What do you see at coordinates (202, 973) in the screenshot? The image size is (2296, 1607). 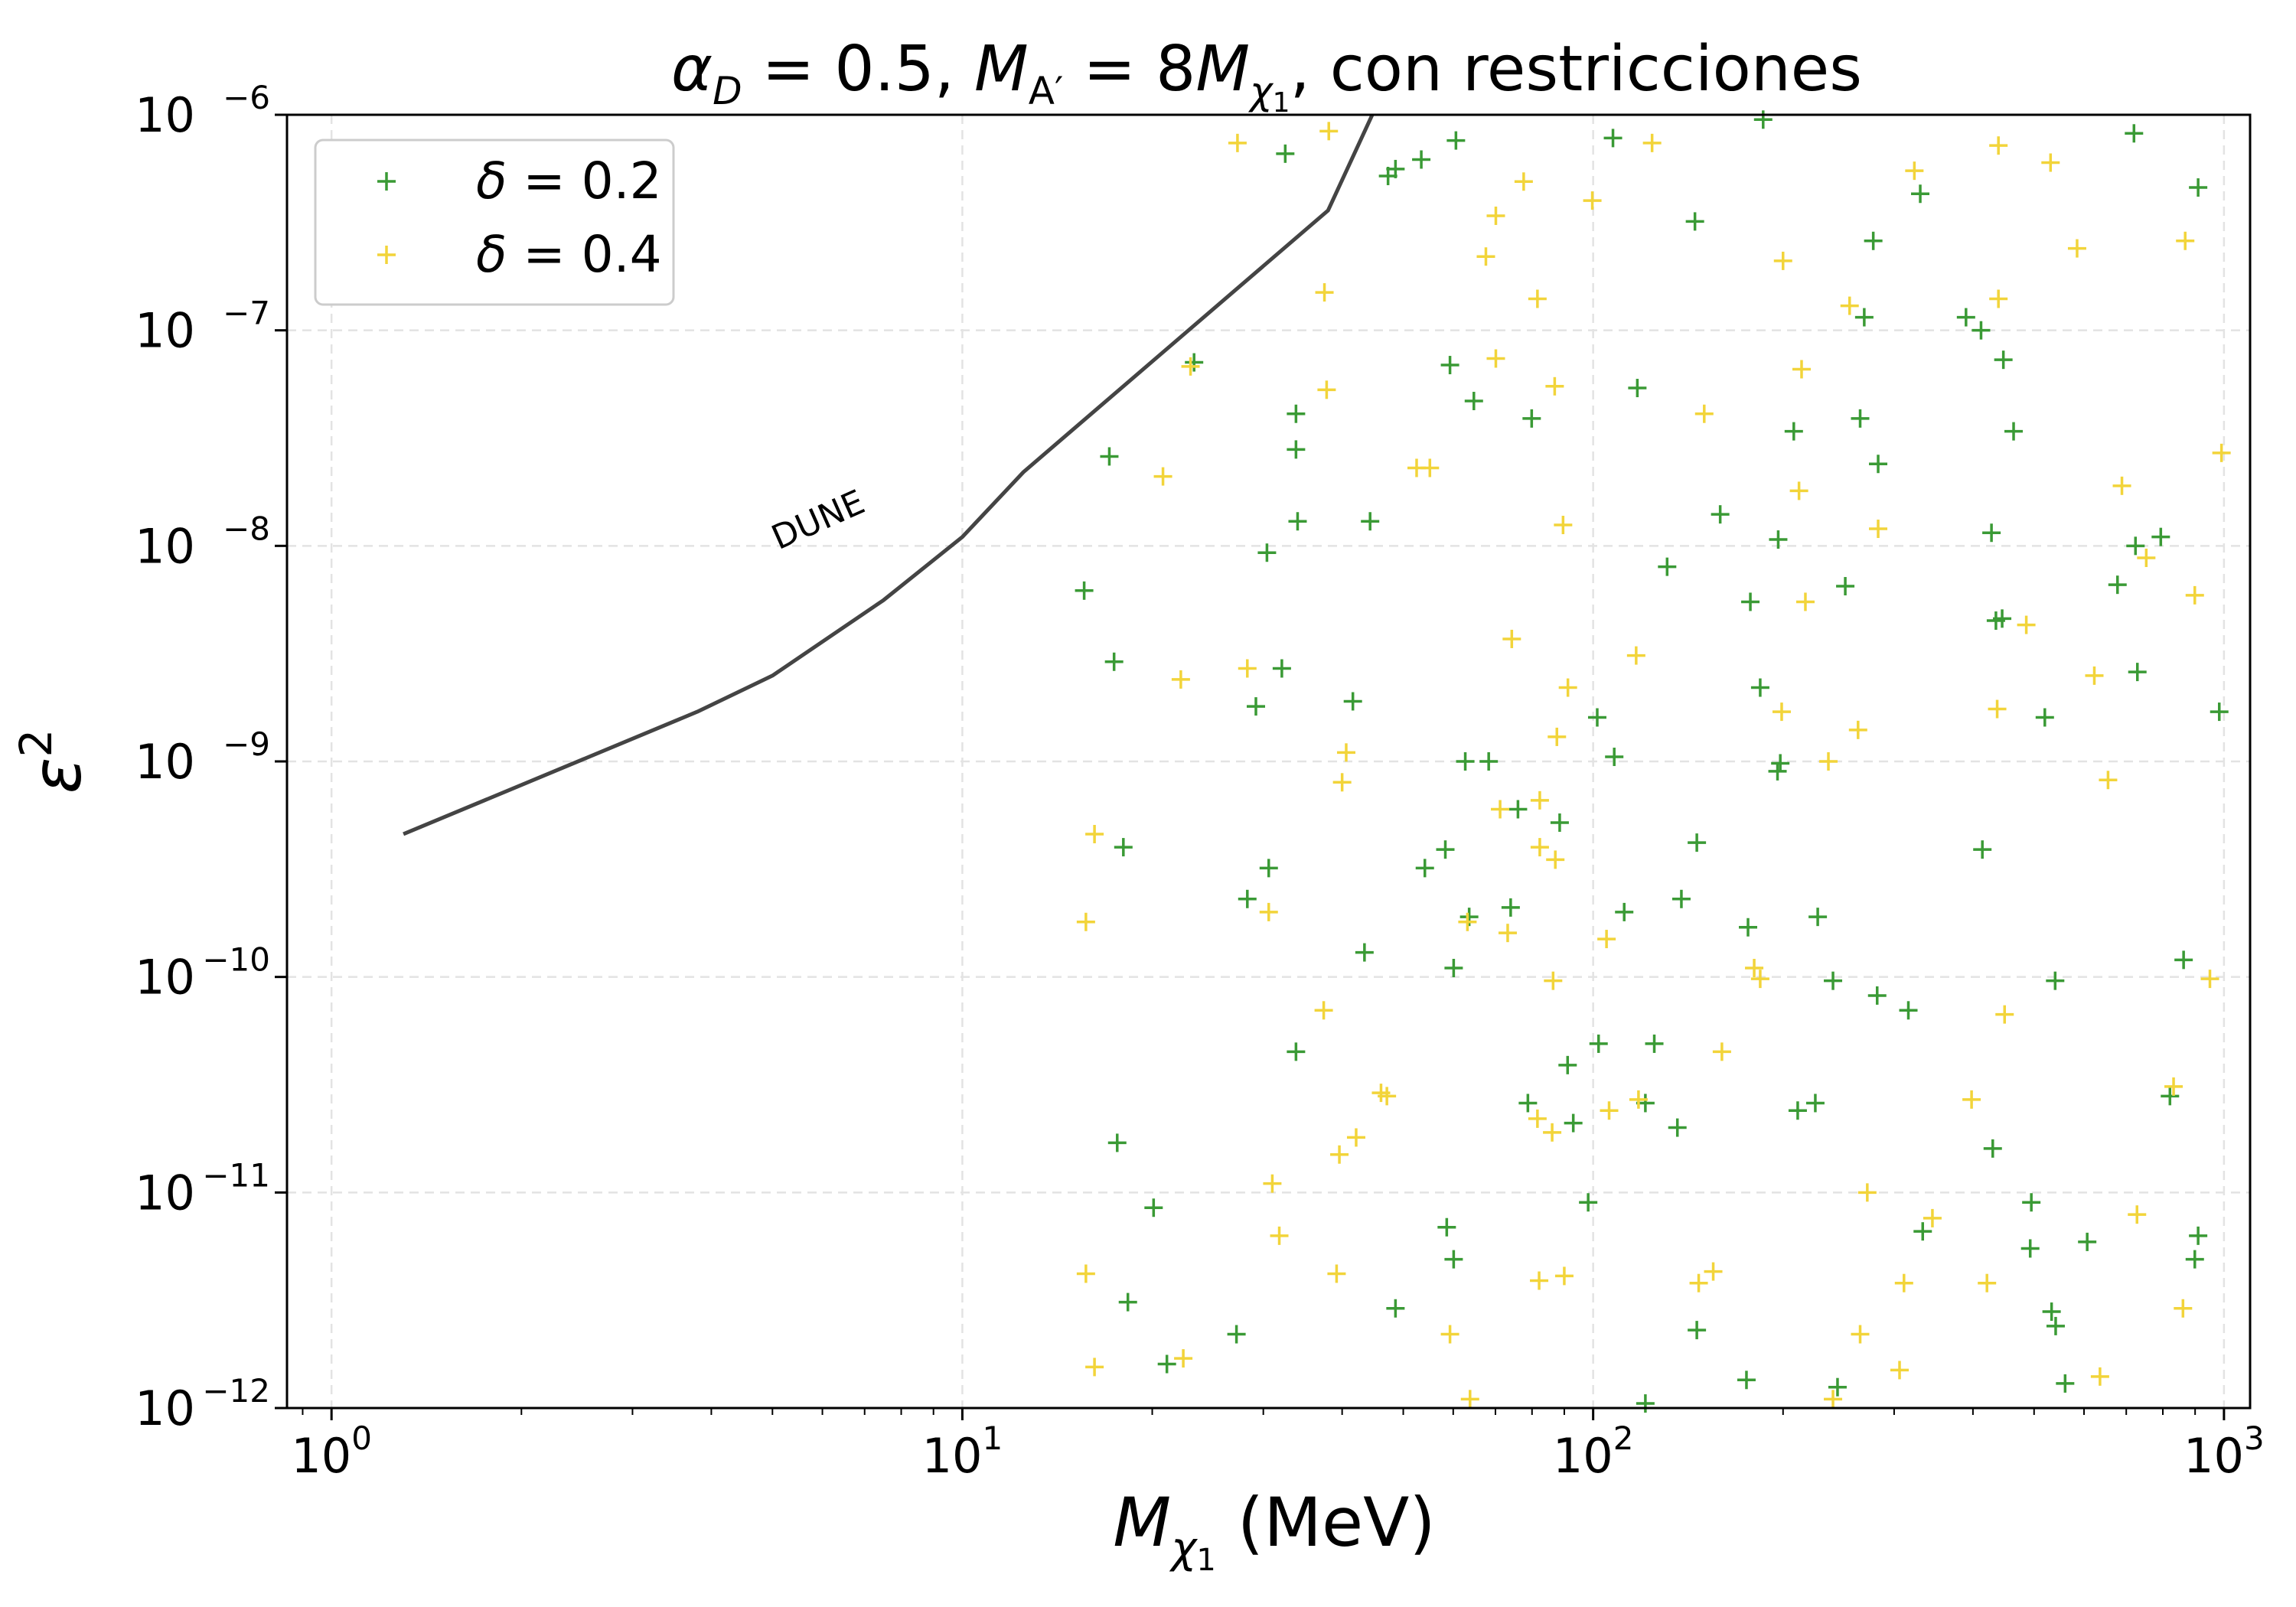 I see `y-tick-label: 10 −10` at bounding box center [202, 973].